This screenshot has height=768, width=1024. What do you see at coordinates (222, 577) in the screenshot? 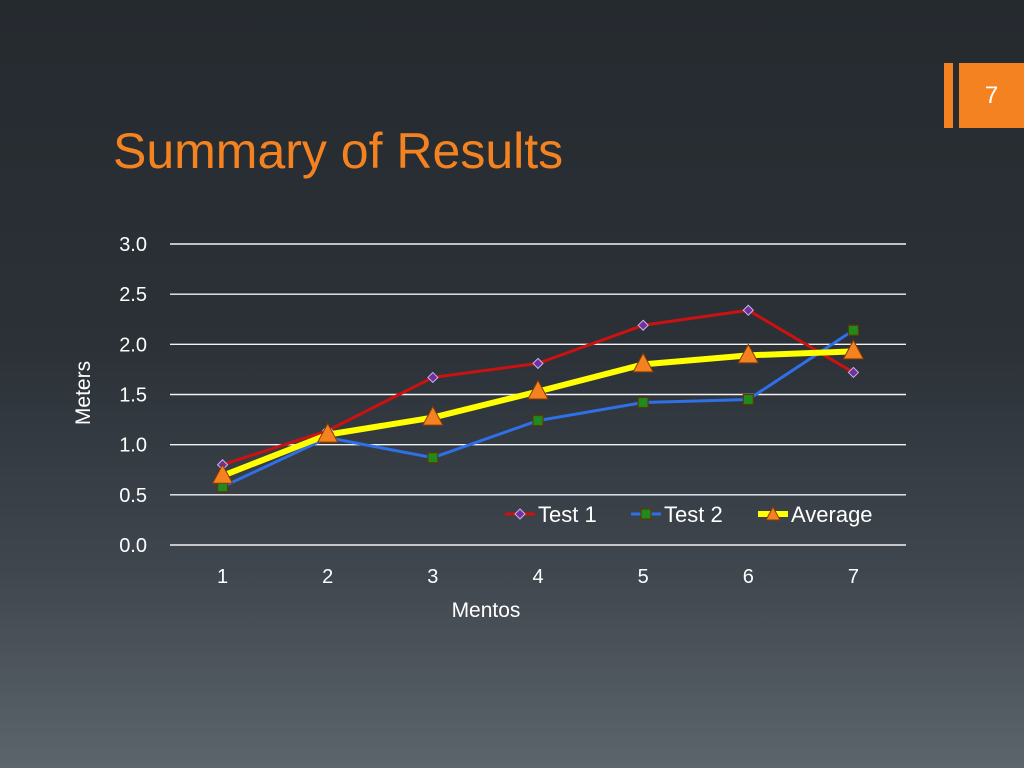
I see `x-tick-label: 1` at bounding box center [222, 577].